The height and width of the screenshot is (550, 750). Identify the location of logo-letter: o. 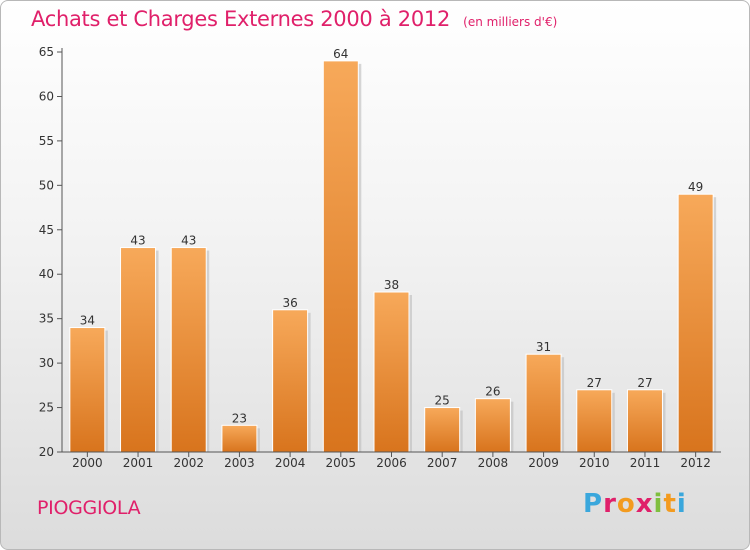
(626, 504).